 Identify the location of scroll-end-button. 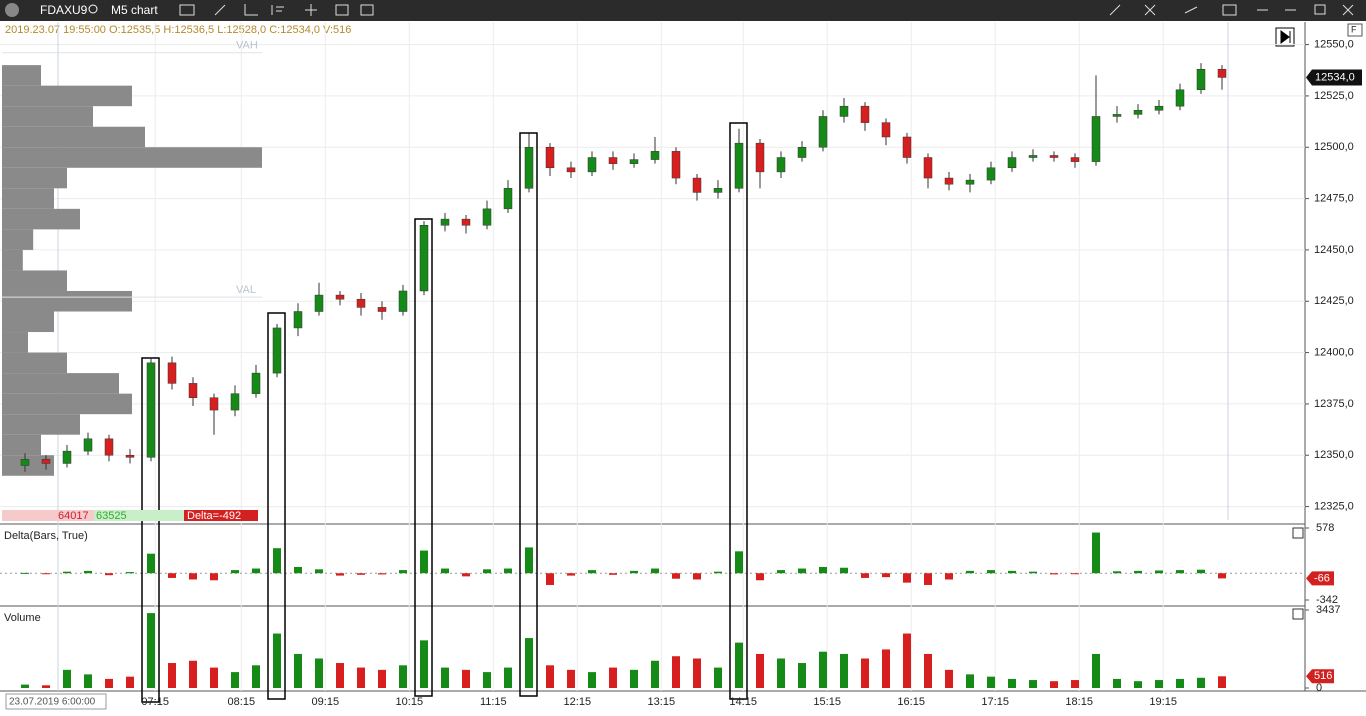
(1285, 37).